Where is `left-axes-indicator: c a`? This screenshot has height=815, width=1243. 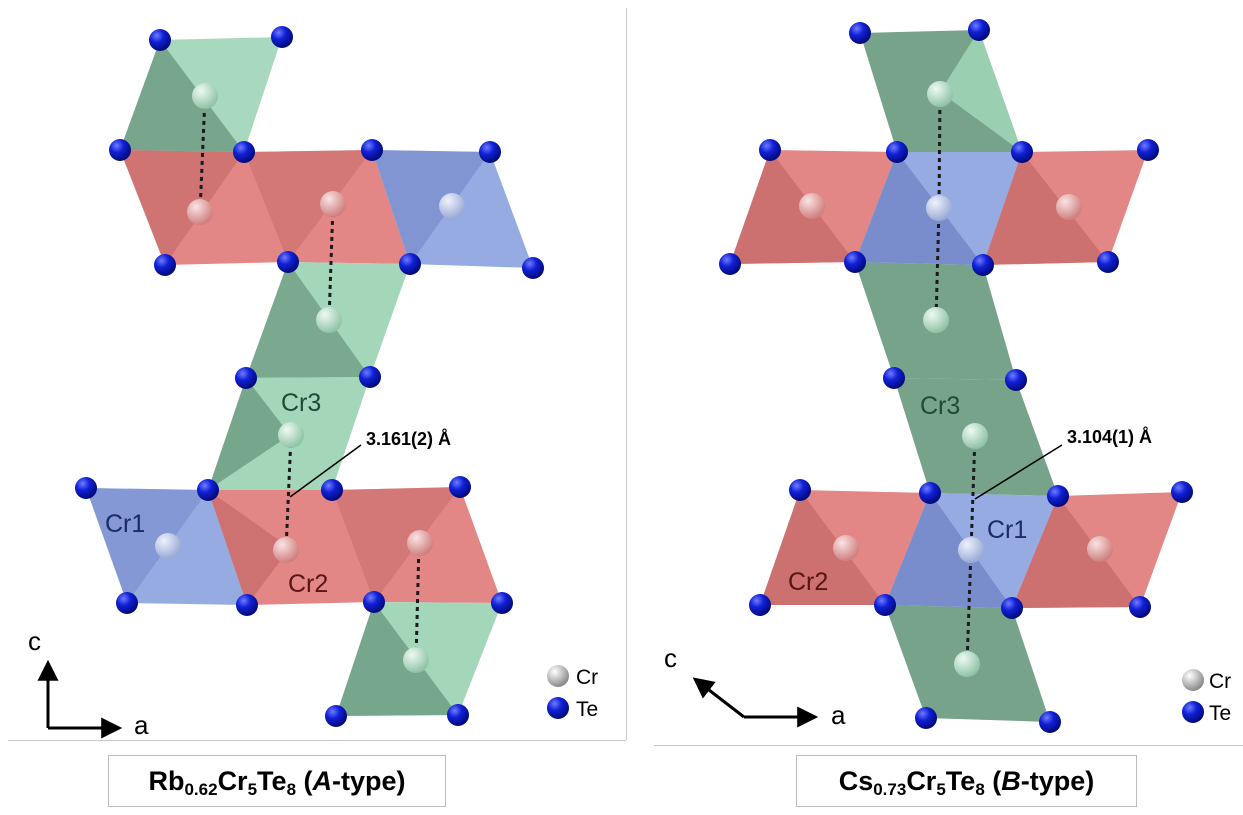 left-axes-indicator: c a is located at coordinates (88, 683).